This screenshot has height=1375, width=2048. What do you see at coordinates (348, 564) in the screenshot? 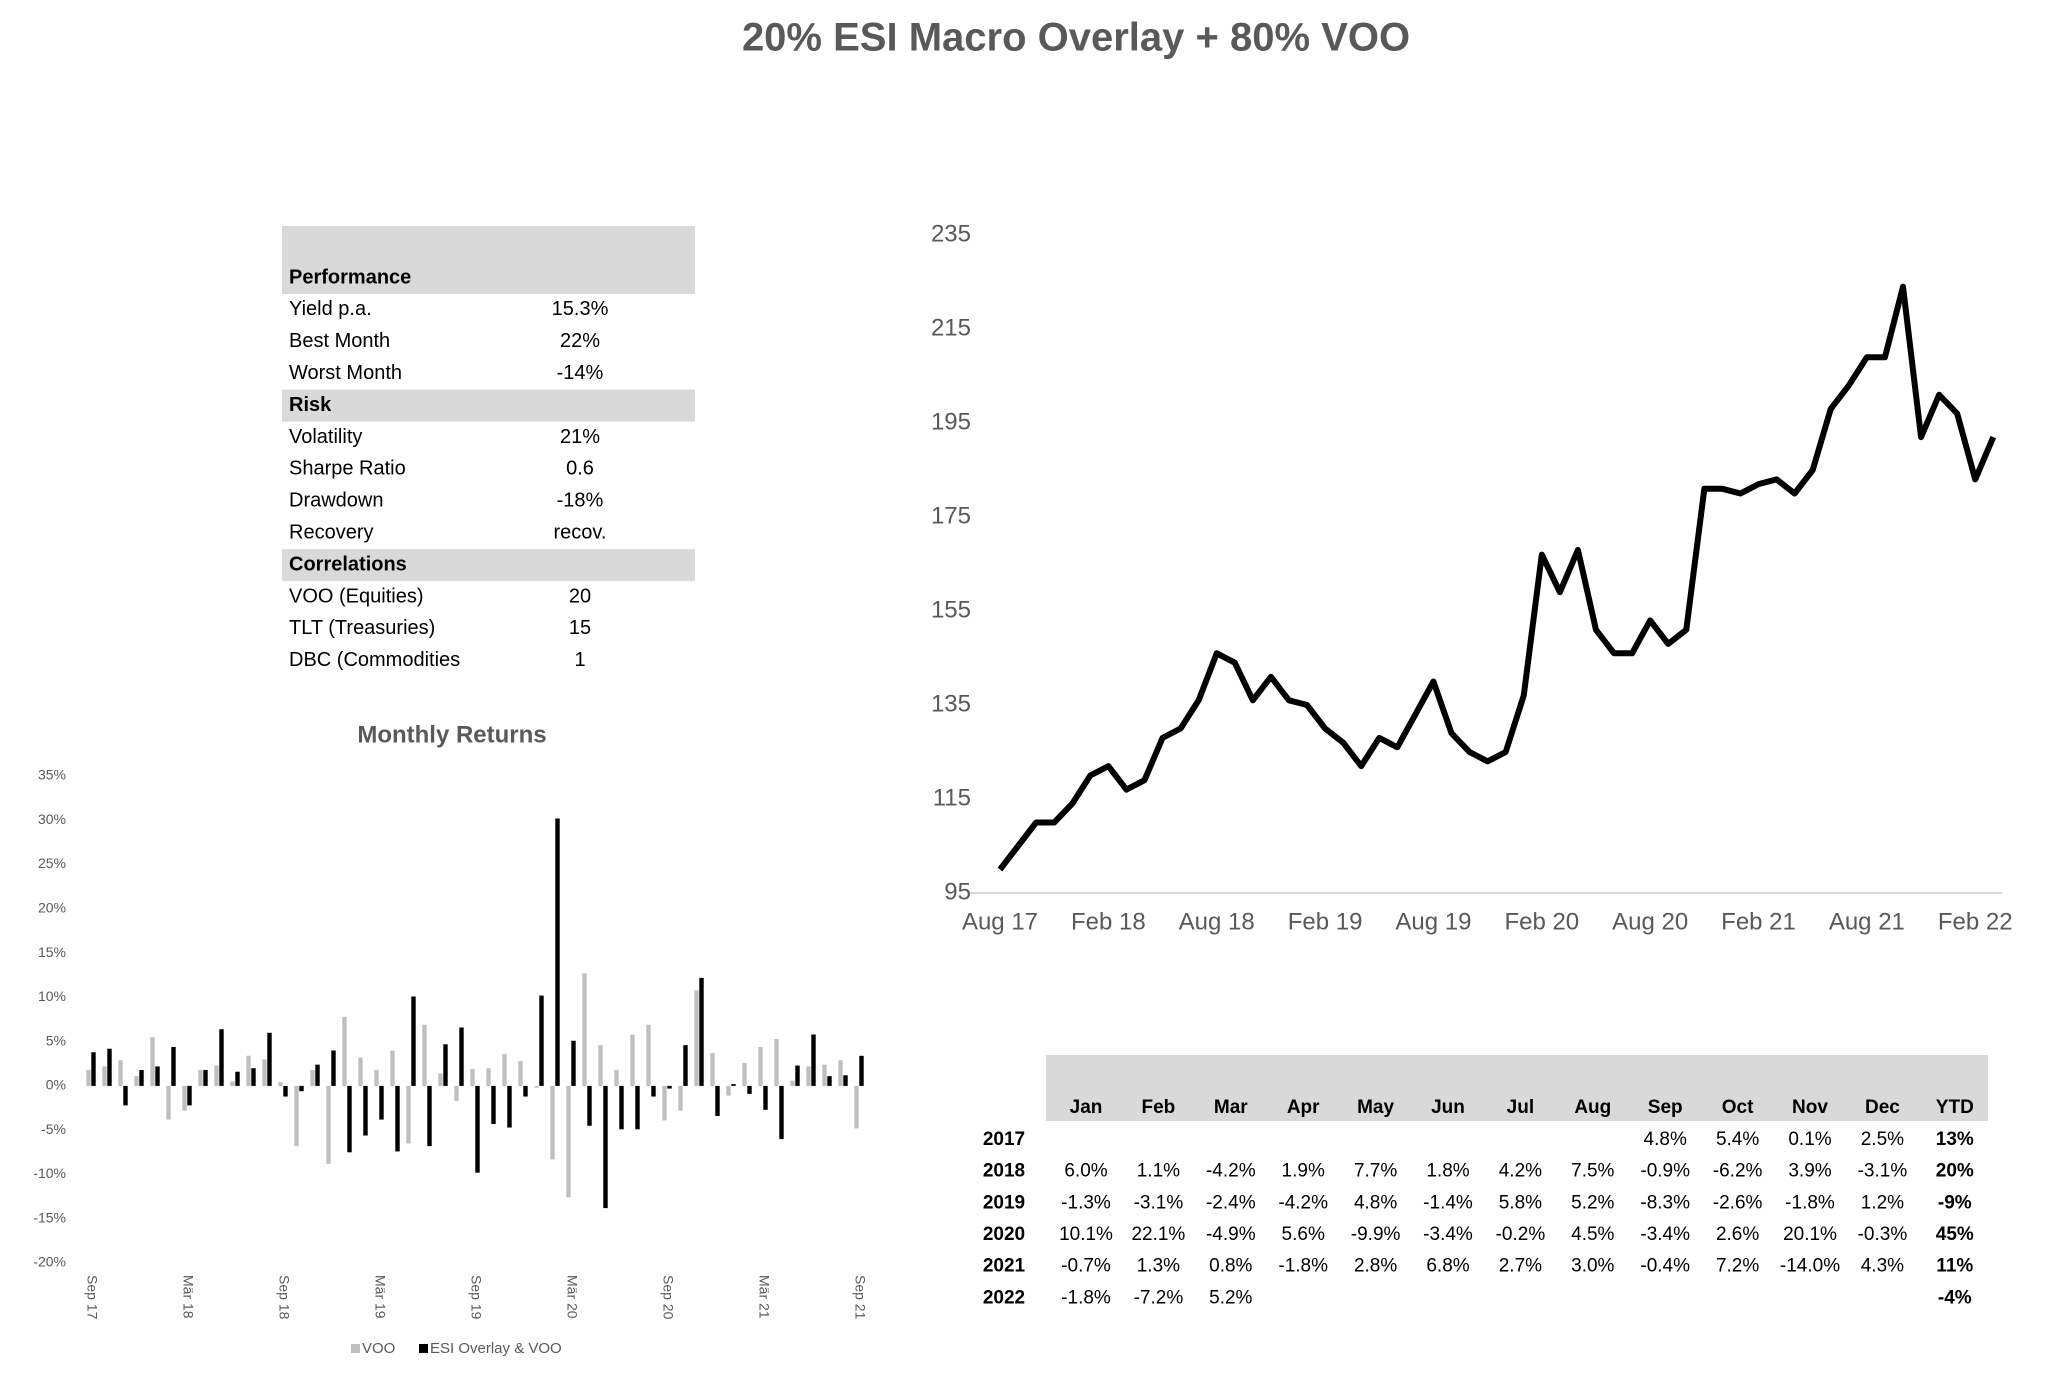
I see `section-title: Correlations` at bounding box center [348, 564].